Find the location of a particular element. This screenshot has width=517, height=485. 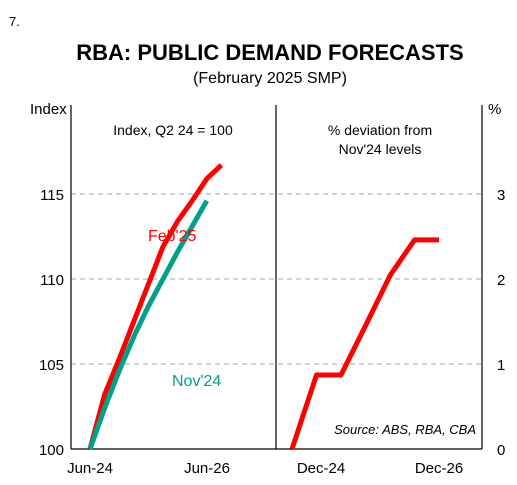

chart-title: RBA: PUBLIC DEMAND FORECASTS is located at coordinates (269, 52).